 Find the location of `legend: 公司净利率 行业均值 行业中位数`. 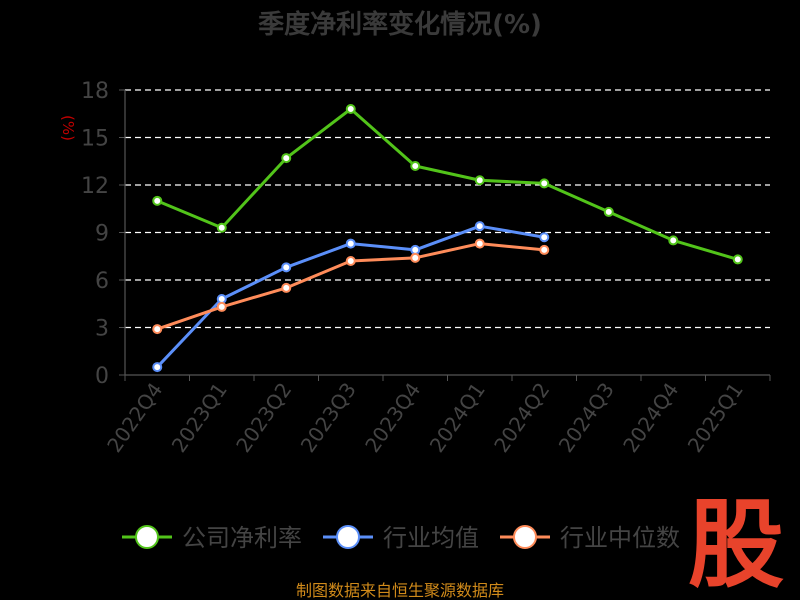

legend: 公司净利率 行业均值 行业中位数 is located at coordinates (401, 538).